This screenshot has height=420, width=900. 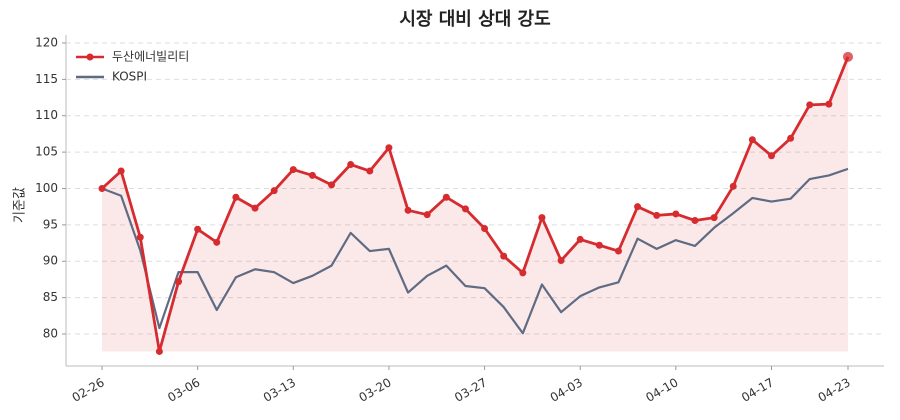 What do you see at coordinates (50, 224) in the screenshot?
I see `y-tick-label: 95` at bounding box center [50, 224].